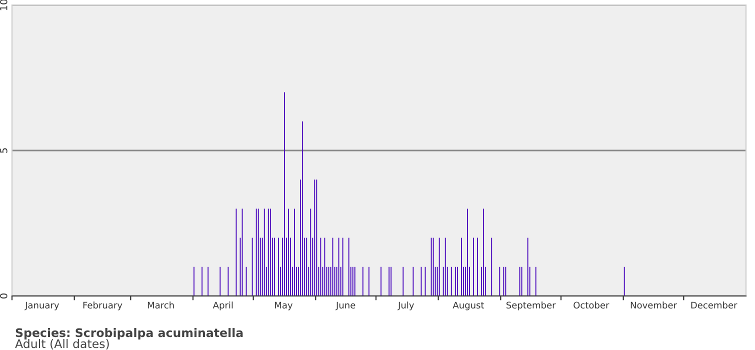 This screenshot has height=350, width=755. I want to click on text: Species: Scrobipalpa acuminatella, so click(129, 334).